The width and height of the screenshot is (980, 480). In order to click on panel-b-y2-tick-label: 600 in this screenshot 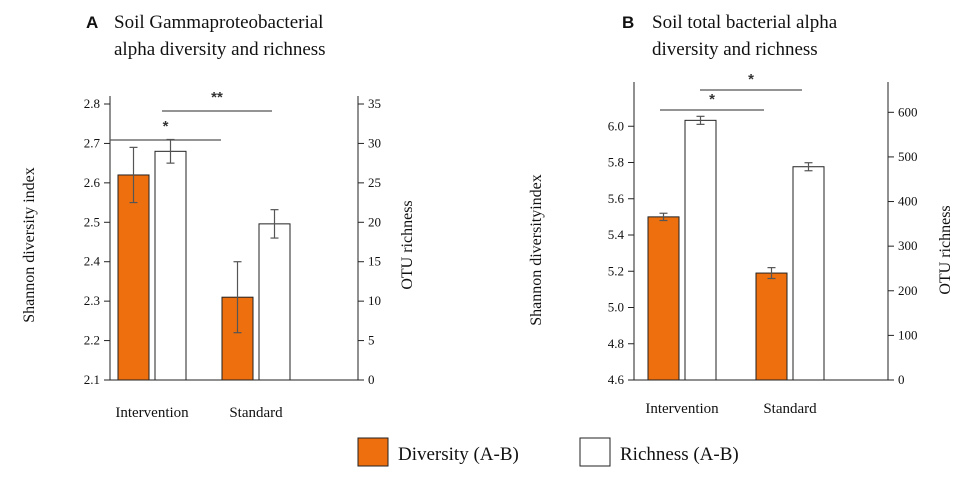, I will do `click(908, 111)`.